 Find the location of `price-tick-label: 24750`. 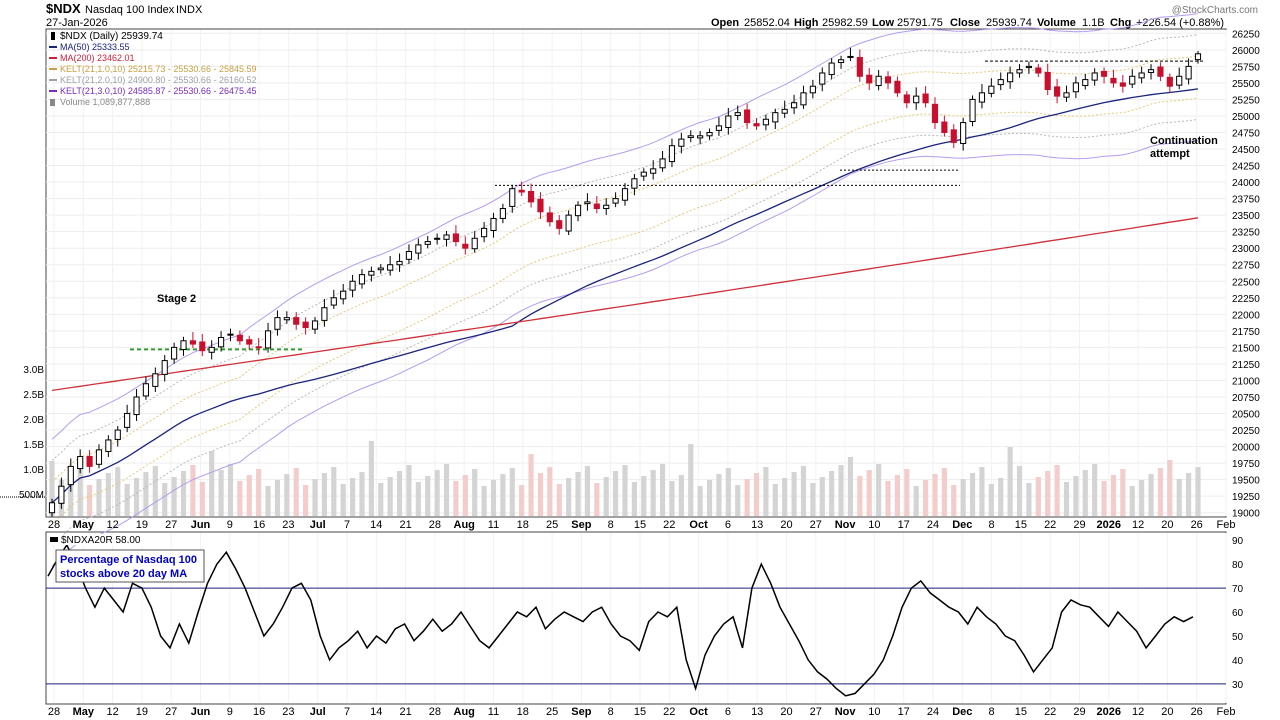

price-tick-label: 24750 is located at coordinates (1246, 133).